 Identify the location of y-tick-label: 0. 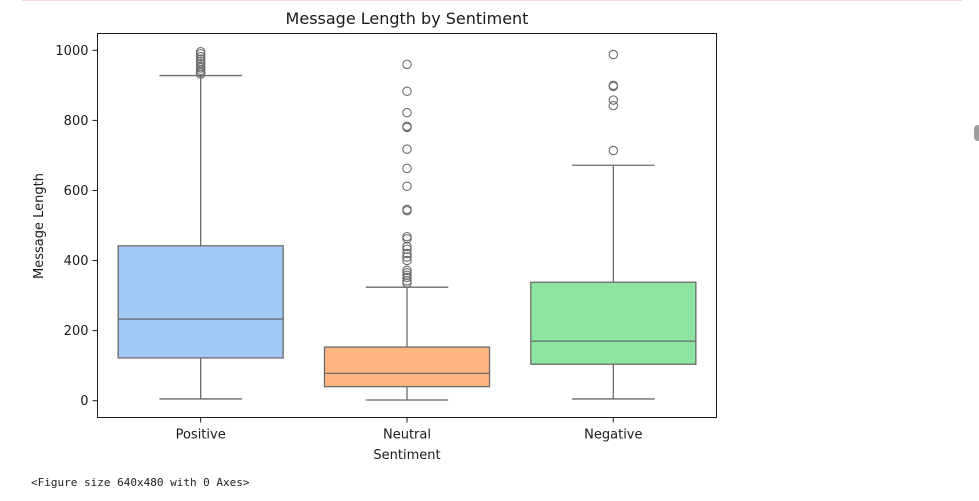
(84, 401).